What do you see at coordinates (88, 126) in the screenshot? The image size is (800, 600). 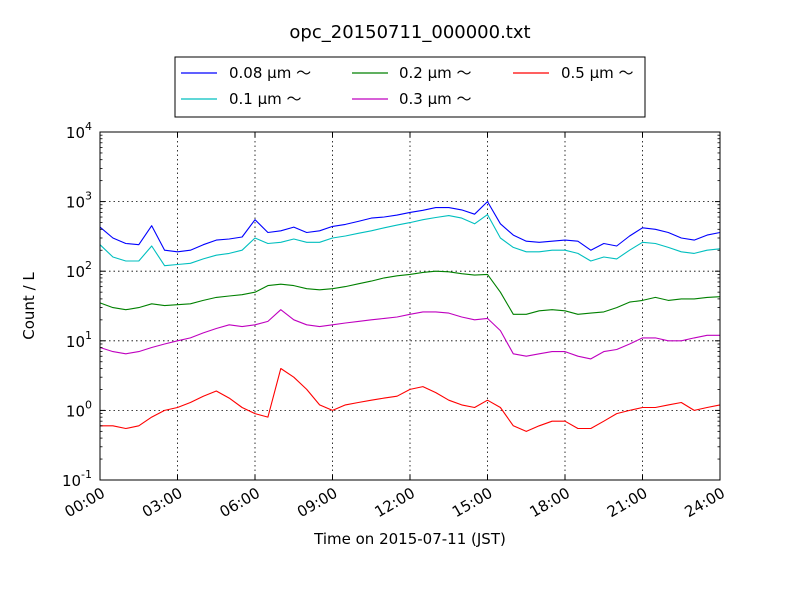 I see `y-tick-exponent: 4` at bounding box center [88, 126].